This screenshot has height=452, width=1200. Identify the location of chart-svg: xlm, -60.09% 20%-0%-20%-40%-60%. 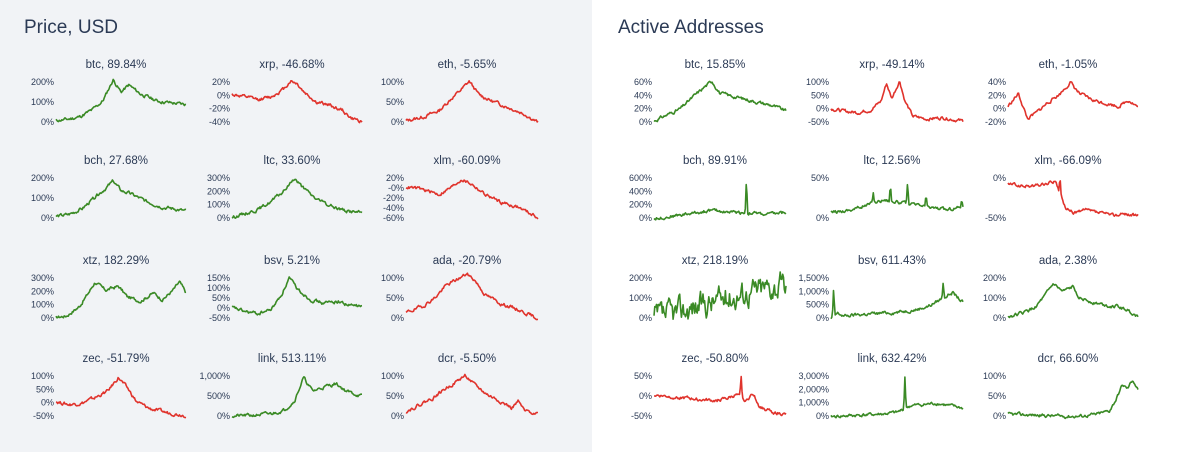
(461, 189).